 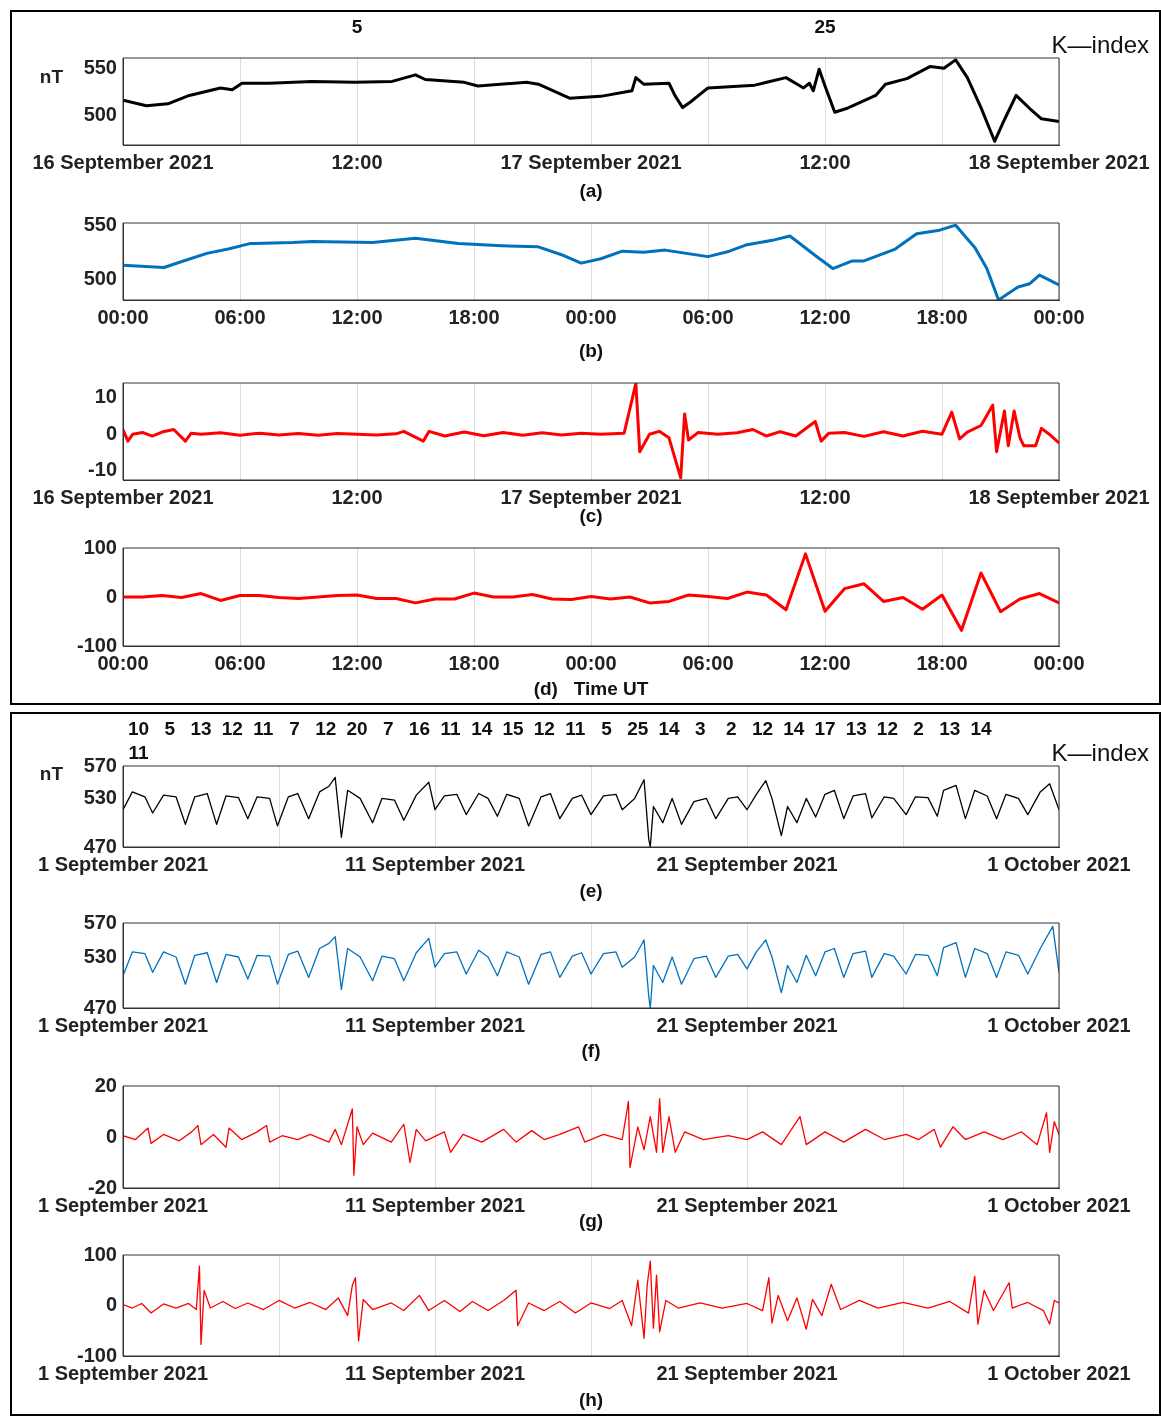 I want to click on text: 10, so click(x=139, y=729).